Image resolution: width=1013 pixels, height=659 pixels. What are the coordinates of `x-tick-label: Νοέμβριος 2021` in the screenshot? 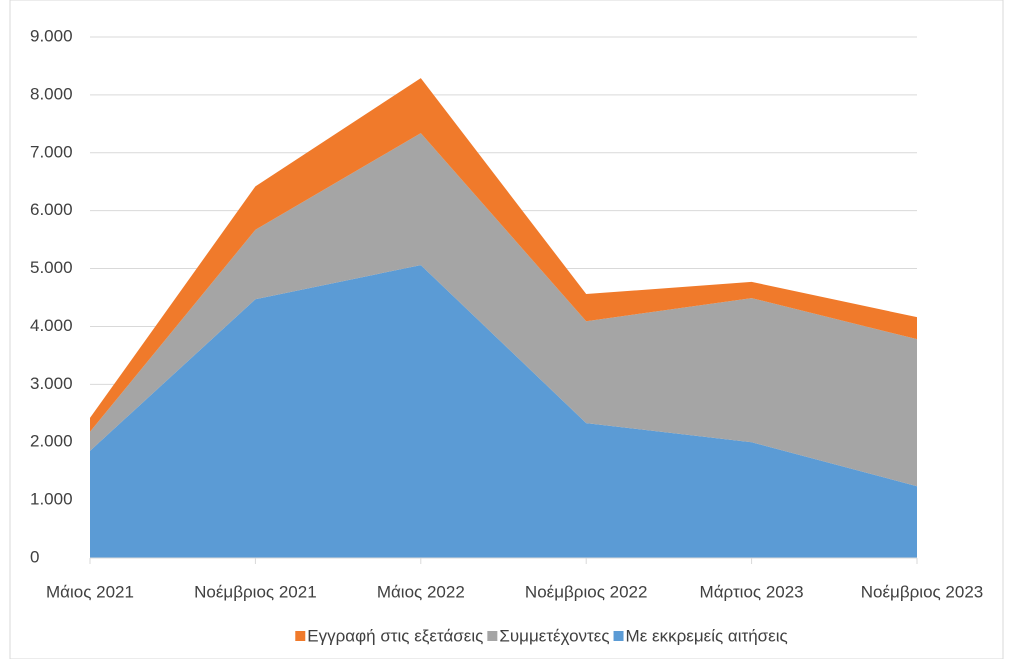 It's located at (255, 591).